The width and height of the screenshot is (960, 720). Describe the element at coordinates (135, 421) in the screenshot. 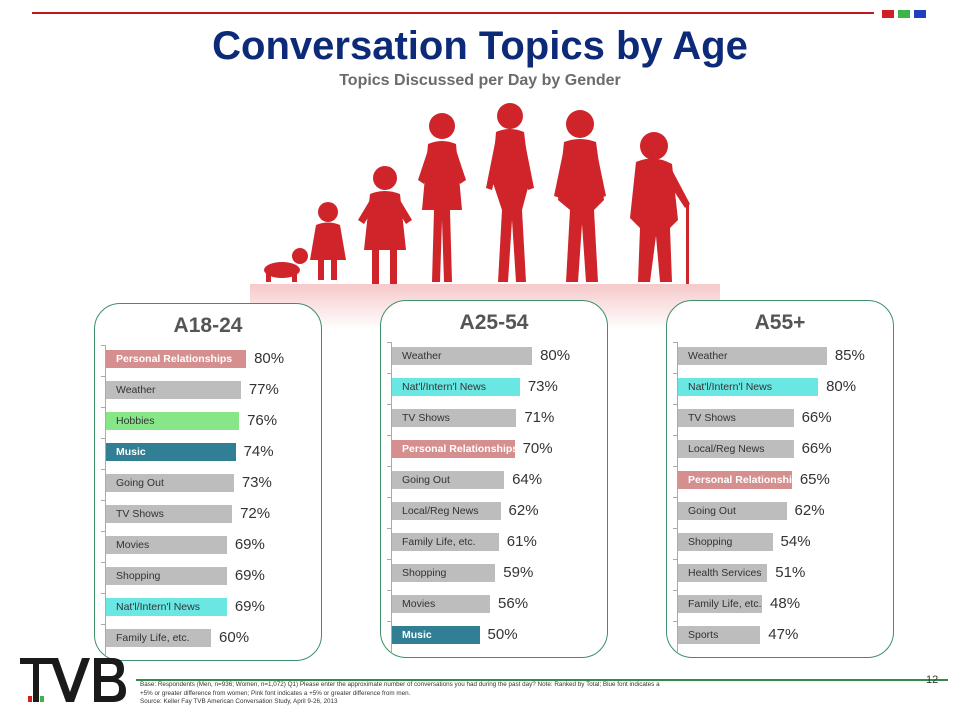

I see `bar-category-label: Hobbies` at that location.